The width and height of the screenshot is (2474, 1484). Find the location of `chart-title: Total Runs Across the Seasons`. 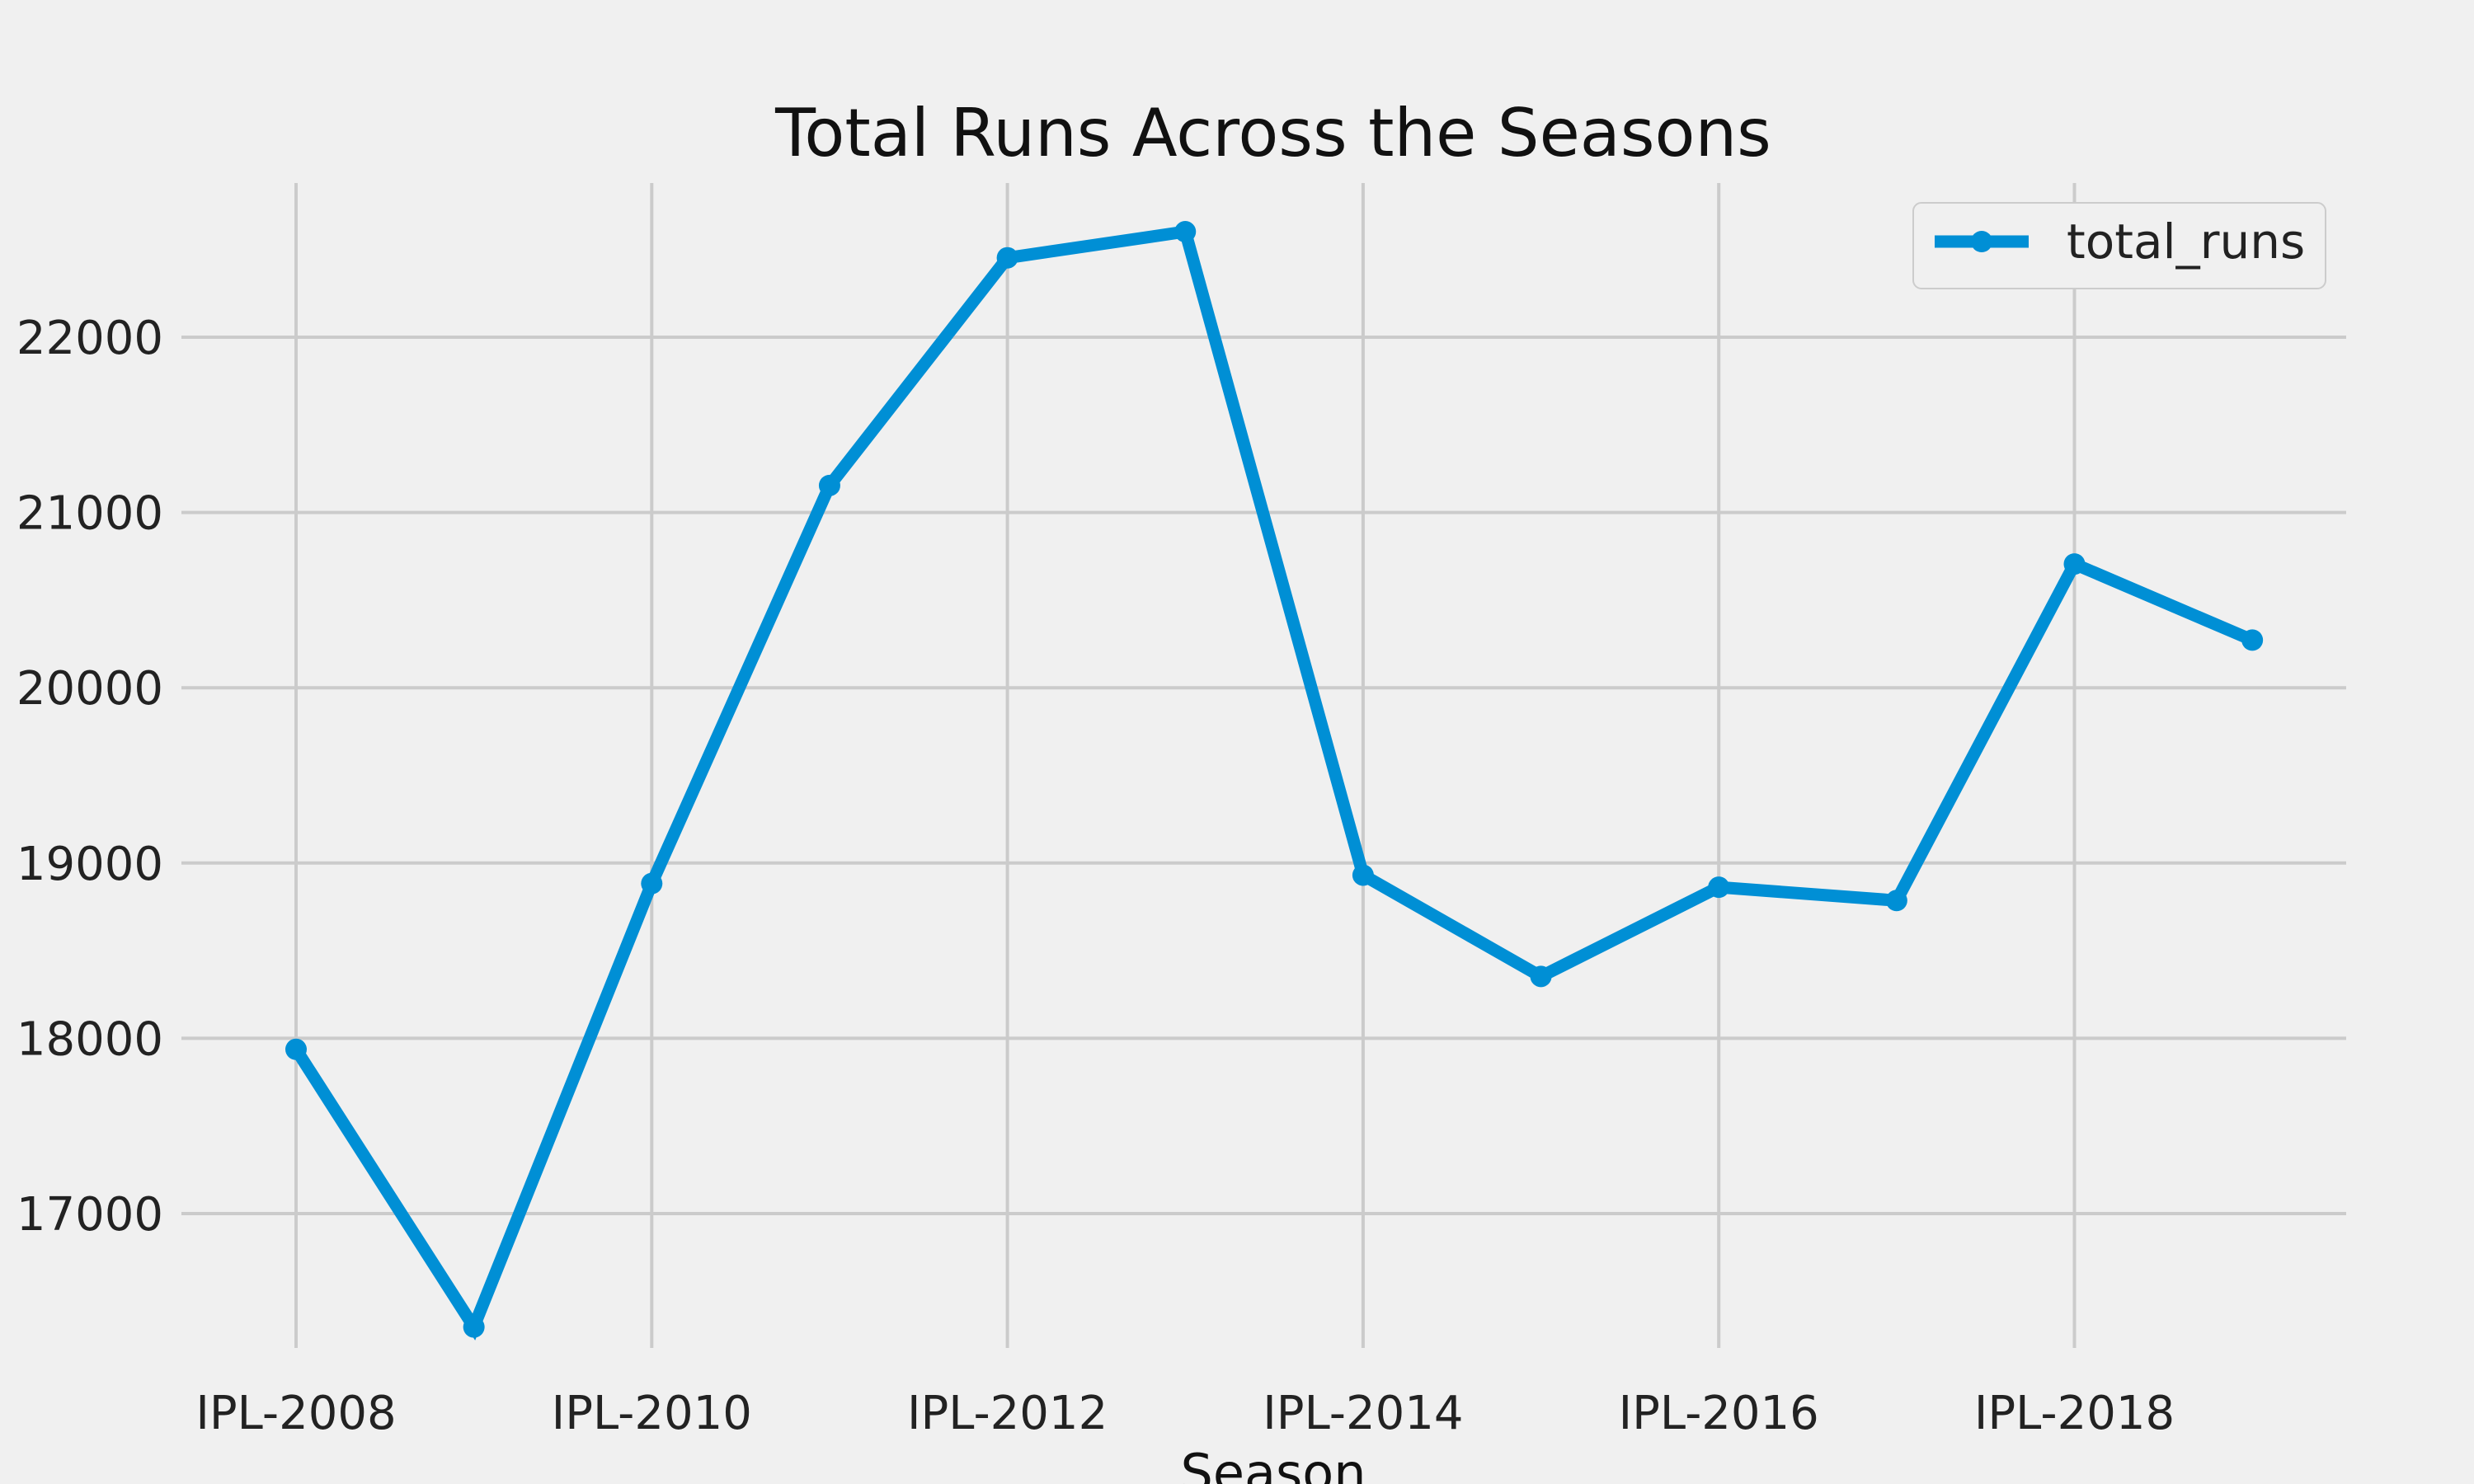

chart-title: Total Runs Across the Seasons is located at coordinates (1272, 133).